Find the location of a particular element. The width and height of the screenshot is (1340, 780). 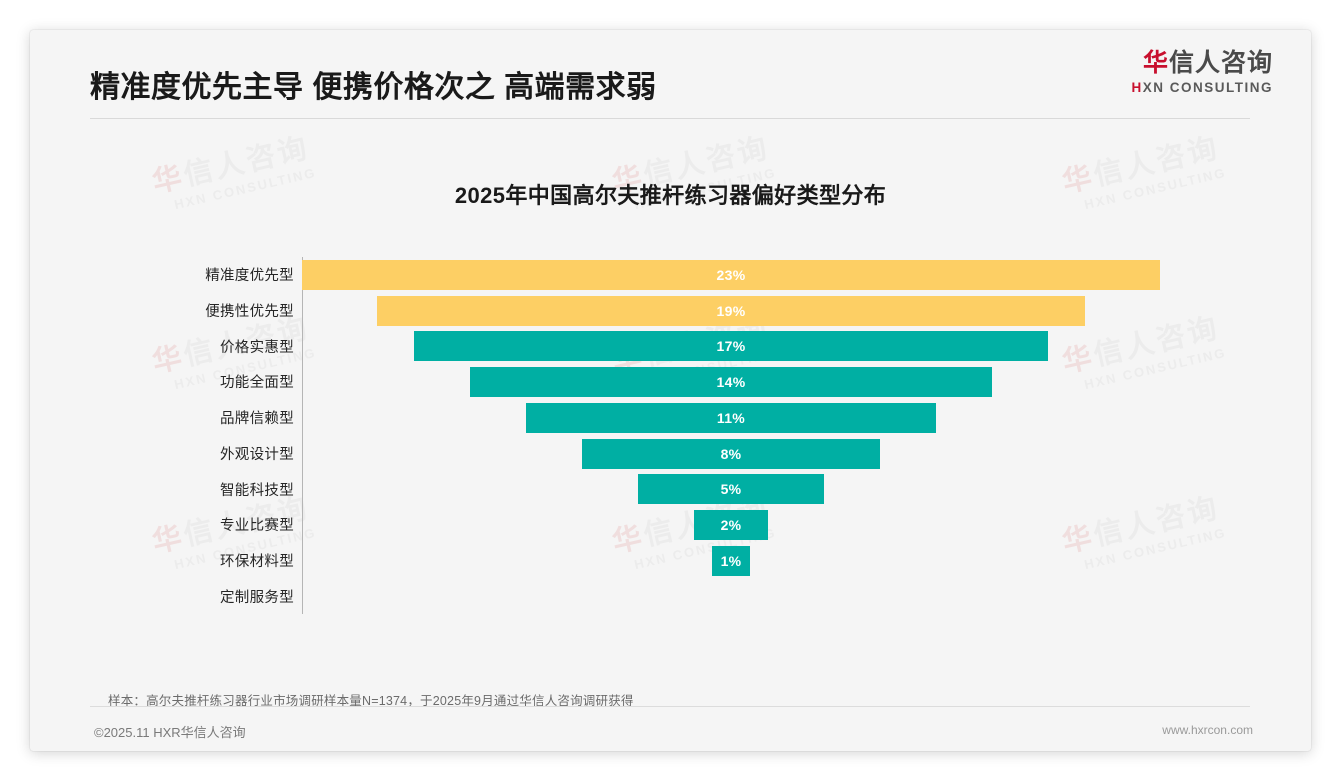

category-label: 定制服务型 is located at coordinates (257, 597).